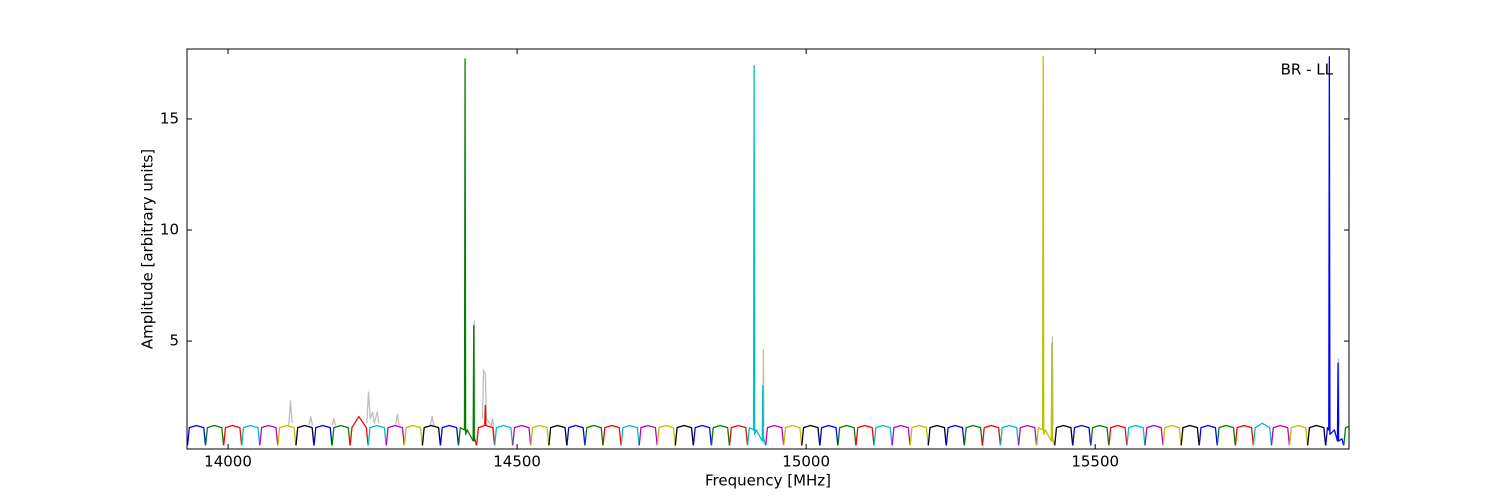  Describe the element at coordinates (228, 462) in the screenshot. I see `x-tick-label: 14000` at that location.